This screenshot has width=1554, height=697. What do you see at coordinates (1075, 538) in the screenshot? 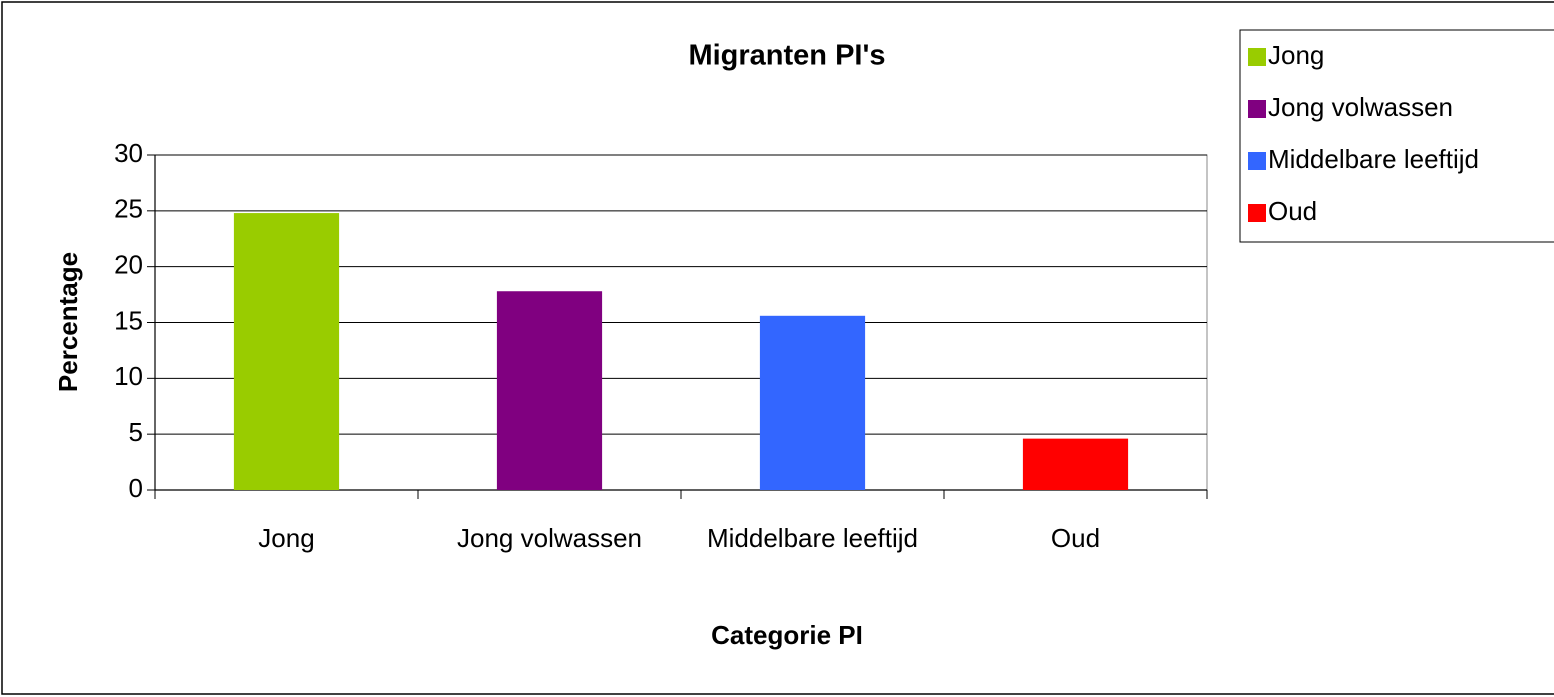
I see `x-tick-label: Oud` at bounding box center [1075, 538].